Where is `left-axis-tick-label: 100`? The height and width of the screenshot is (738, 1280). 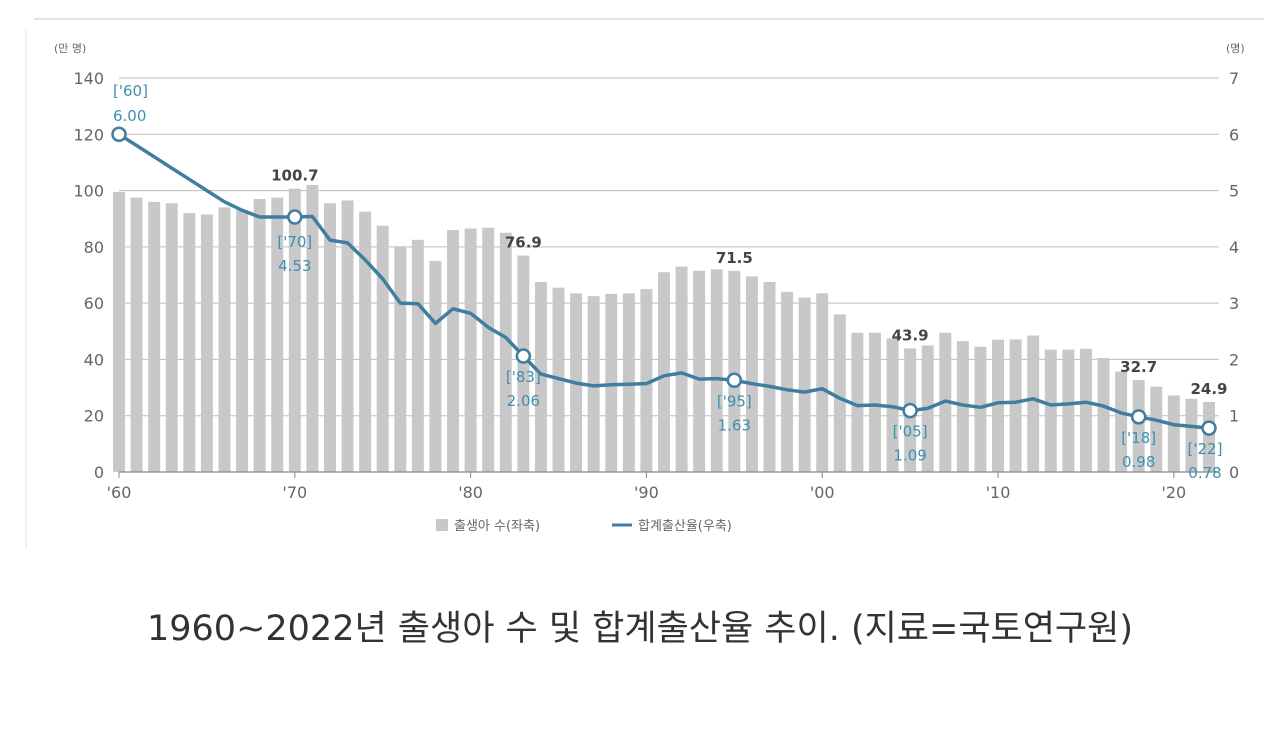
left-axis-tick-label: 100 is located at coordinates (88, 191).